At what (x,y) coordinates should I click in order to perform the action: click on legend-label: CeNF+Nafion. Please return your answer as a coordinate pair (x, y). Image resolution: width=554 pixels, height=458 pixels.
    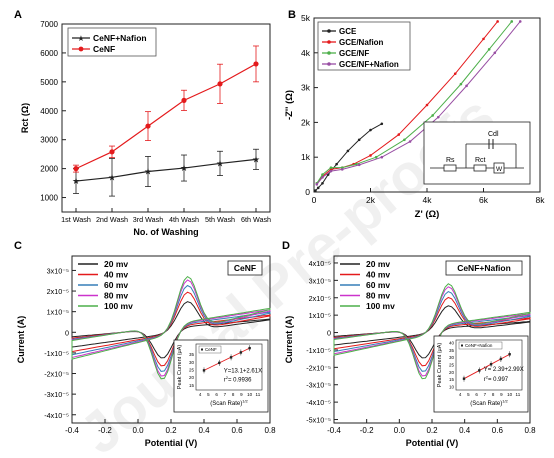
    Looking at the image, I should click on (120, 38).